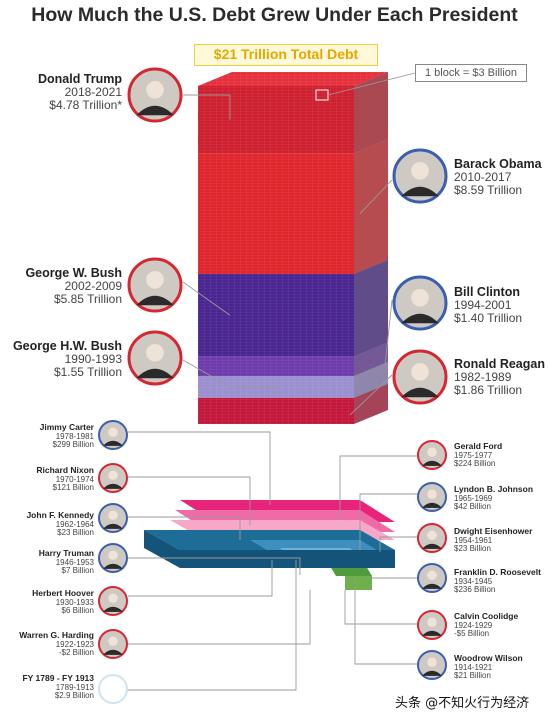 This screenshot has height=723, width=549. Describe the element at coordinates (388, 333) in the screenshot. I see `leader-clinton` at that location.